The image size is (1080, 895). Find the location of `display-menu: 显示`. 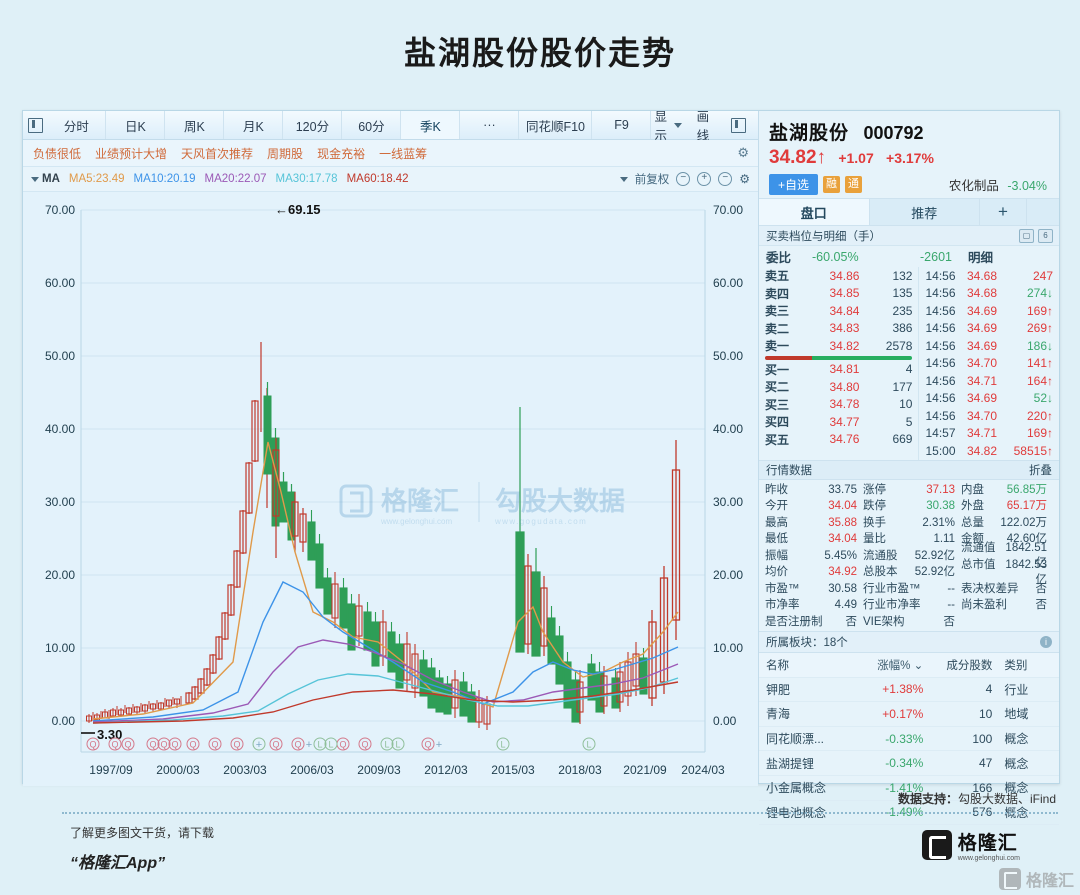

display-menu: 显示 is located at coordinates (667, 125).